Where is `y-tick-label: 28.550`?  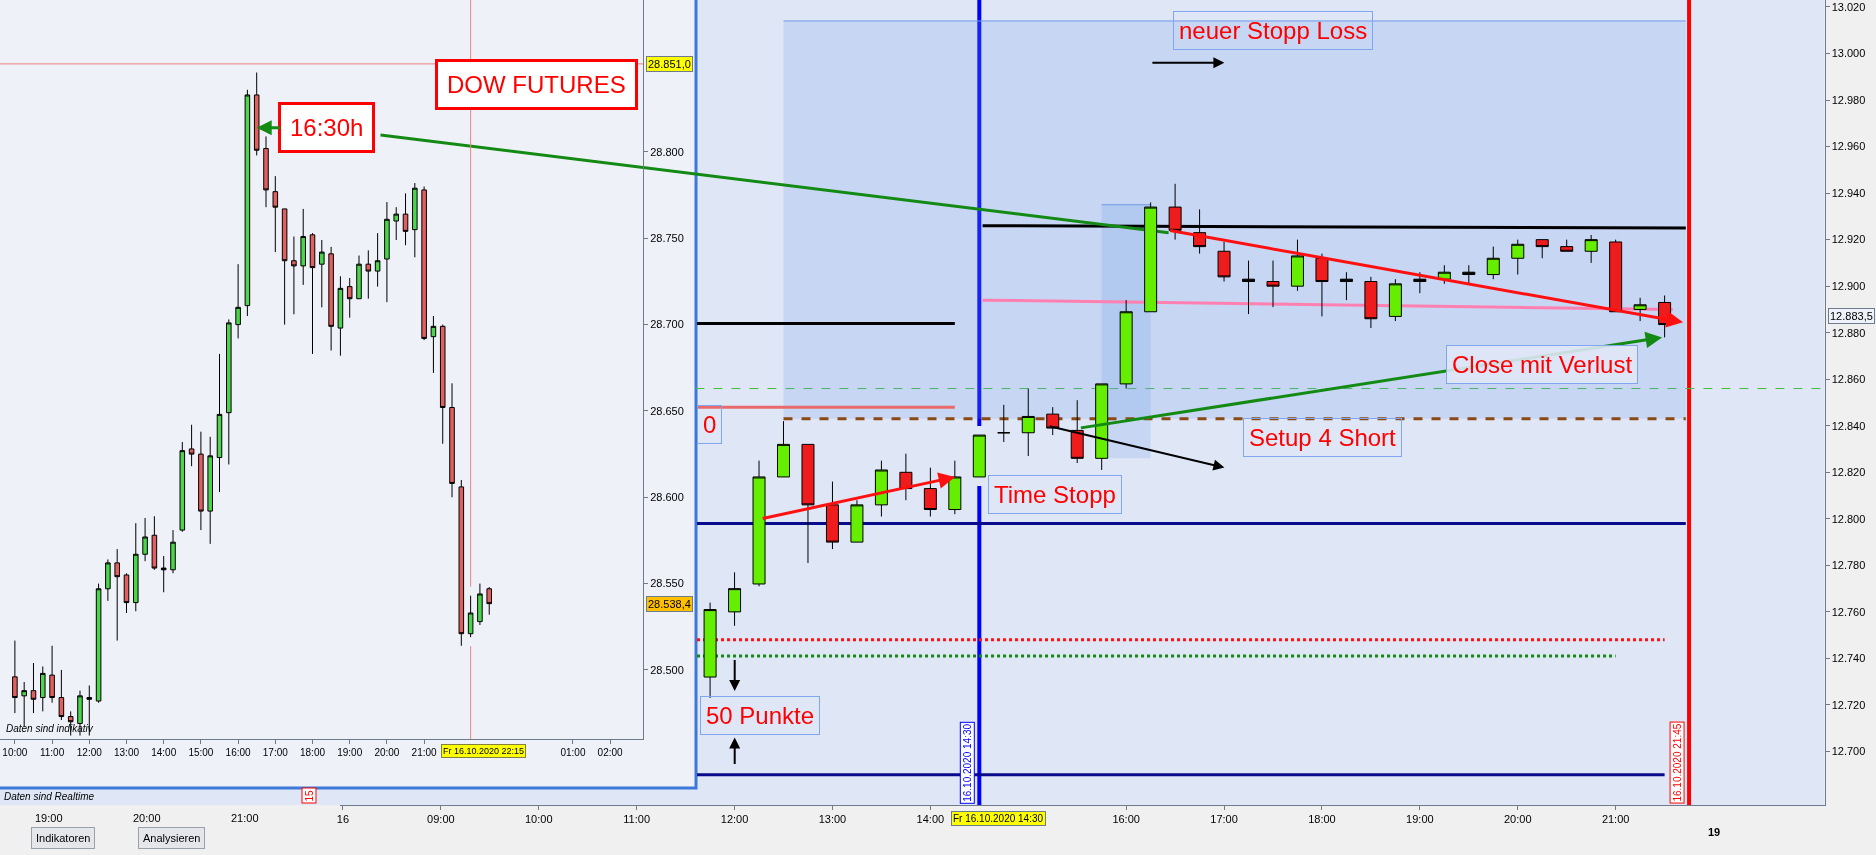
y-tick-label: 28.550 is located at coordinates (667, 583).